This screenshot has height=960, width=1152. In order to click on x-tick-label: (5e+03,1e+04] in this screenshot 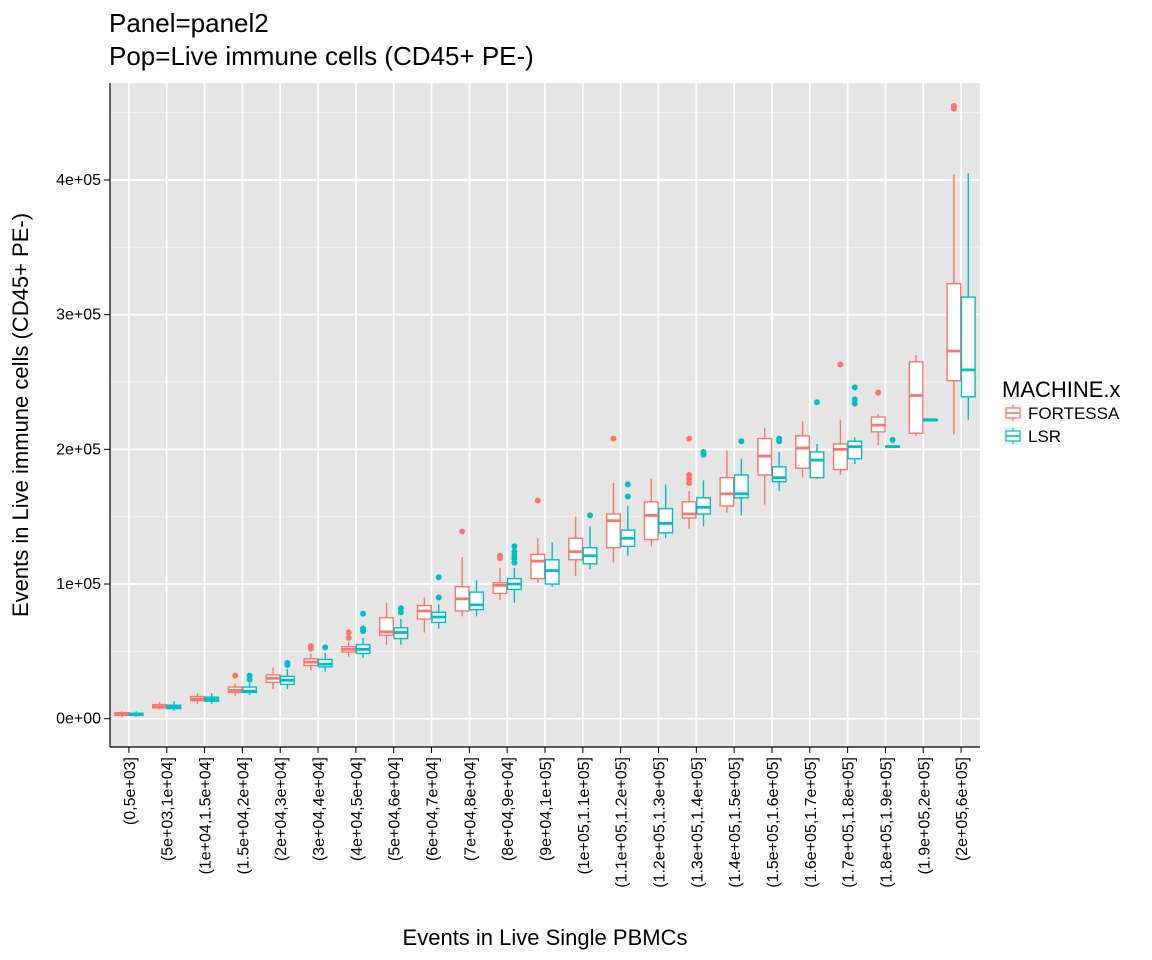, I will do `click(168, 809)`.